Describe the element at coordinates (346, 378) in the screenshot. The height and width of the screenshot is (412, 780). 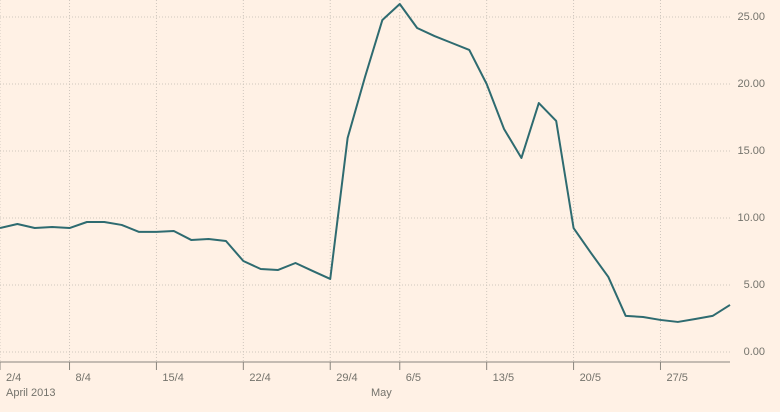
I see `x-tick-label: 29/4` at that location.